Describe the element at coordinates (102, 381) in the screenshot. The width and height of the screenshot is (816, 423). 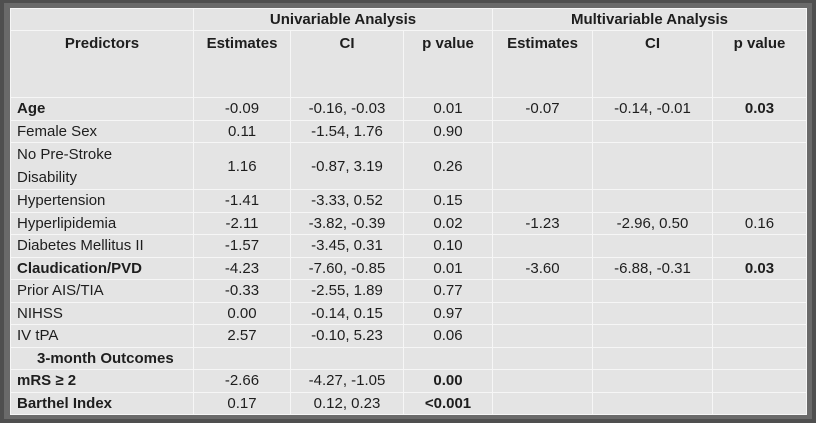
I see `row-label: mRS ≥ 2` at that location.